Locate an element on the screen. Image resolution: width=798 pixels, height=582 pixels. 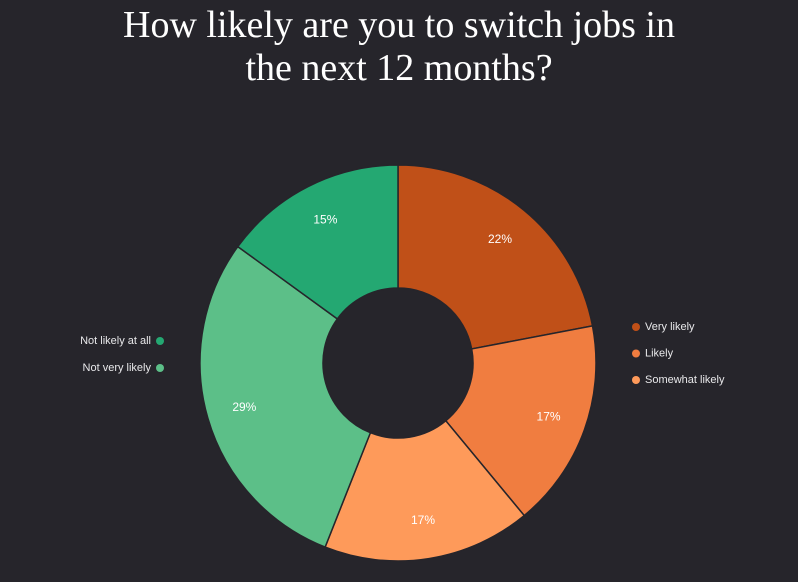
legend-label: Likely is located at coordinates (659, 353).